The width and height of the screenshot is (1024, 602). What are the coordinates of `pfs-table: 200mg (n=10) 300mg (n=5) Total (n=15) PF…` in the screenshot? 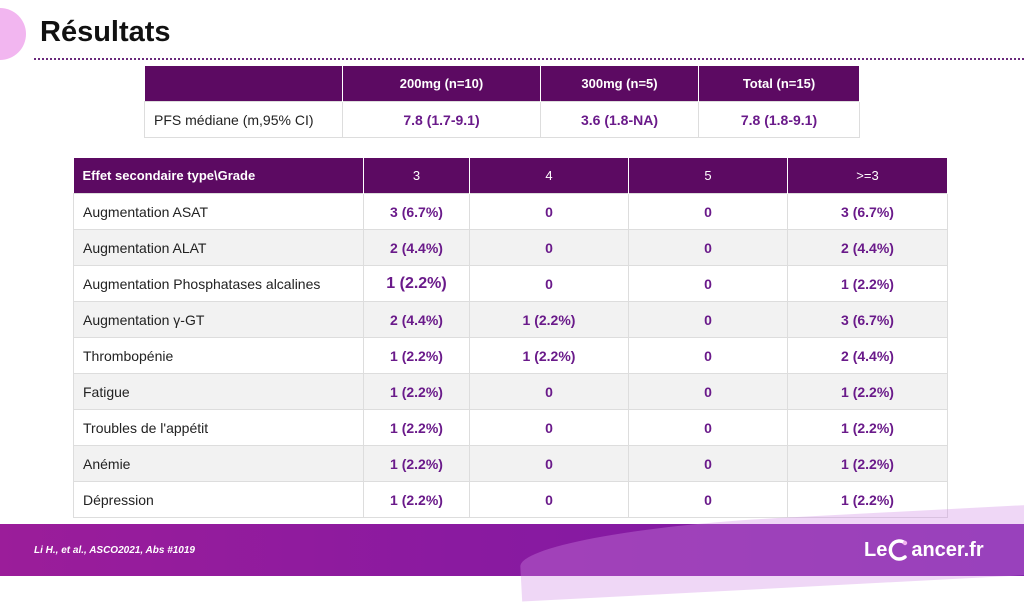 It's located at (502, 102).